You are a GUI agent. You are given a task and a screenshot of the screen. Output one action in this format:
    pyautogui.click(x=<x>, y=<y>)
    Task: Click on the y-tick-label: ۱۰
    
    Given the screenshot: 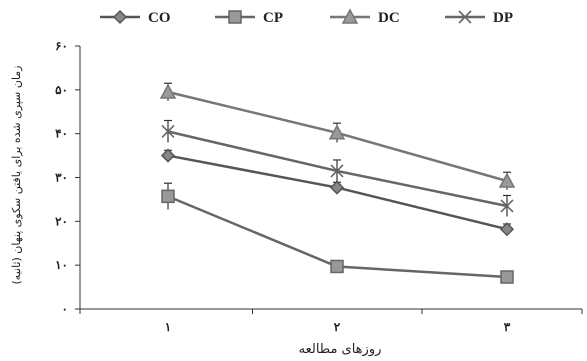 What is the action you would take?
    pyautogui.click(x=61, y=265)
    